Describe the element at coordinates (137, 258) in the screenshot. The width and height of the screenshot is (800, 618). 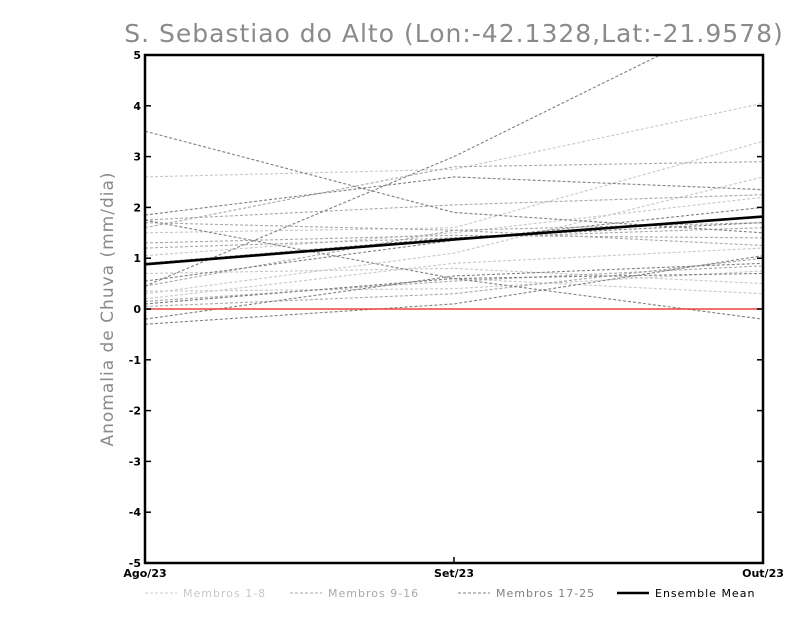
I see `y-tick-label: 1` at that location.